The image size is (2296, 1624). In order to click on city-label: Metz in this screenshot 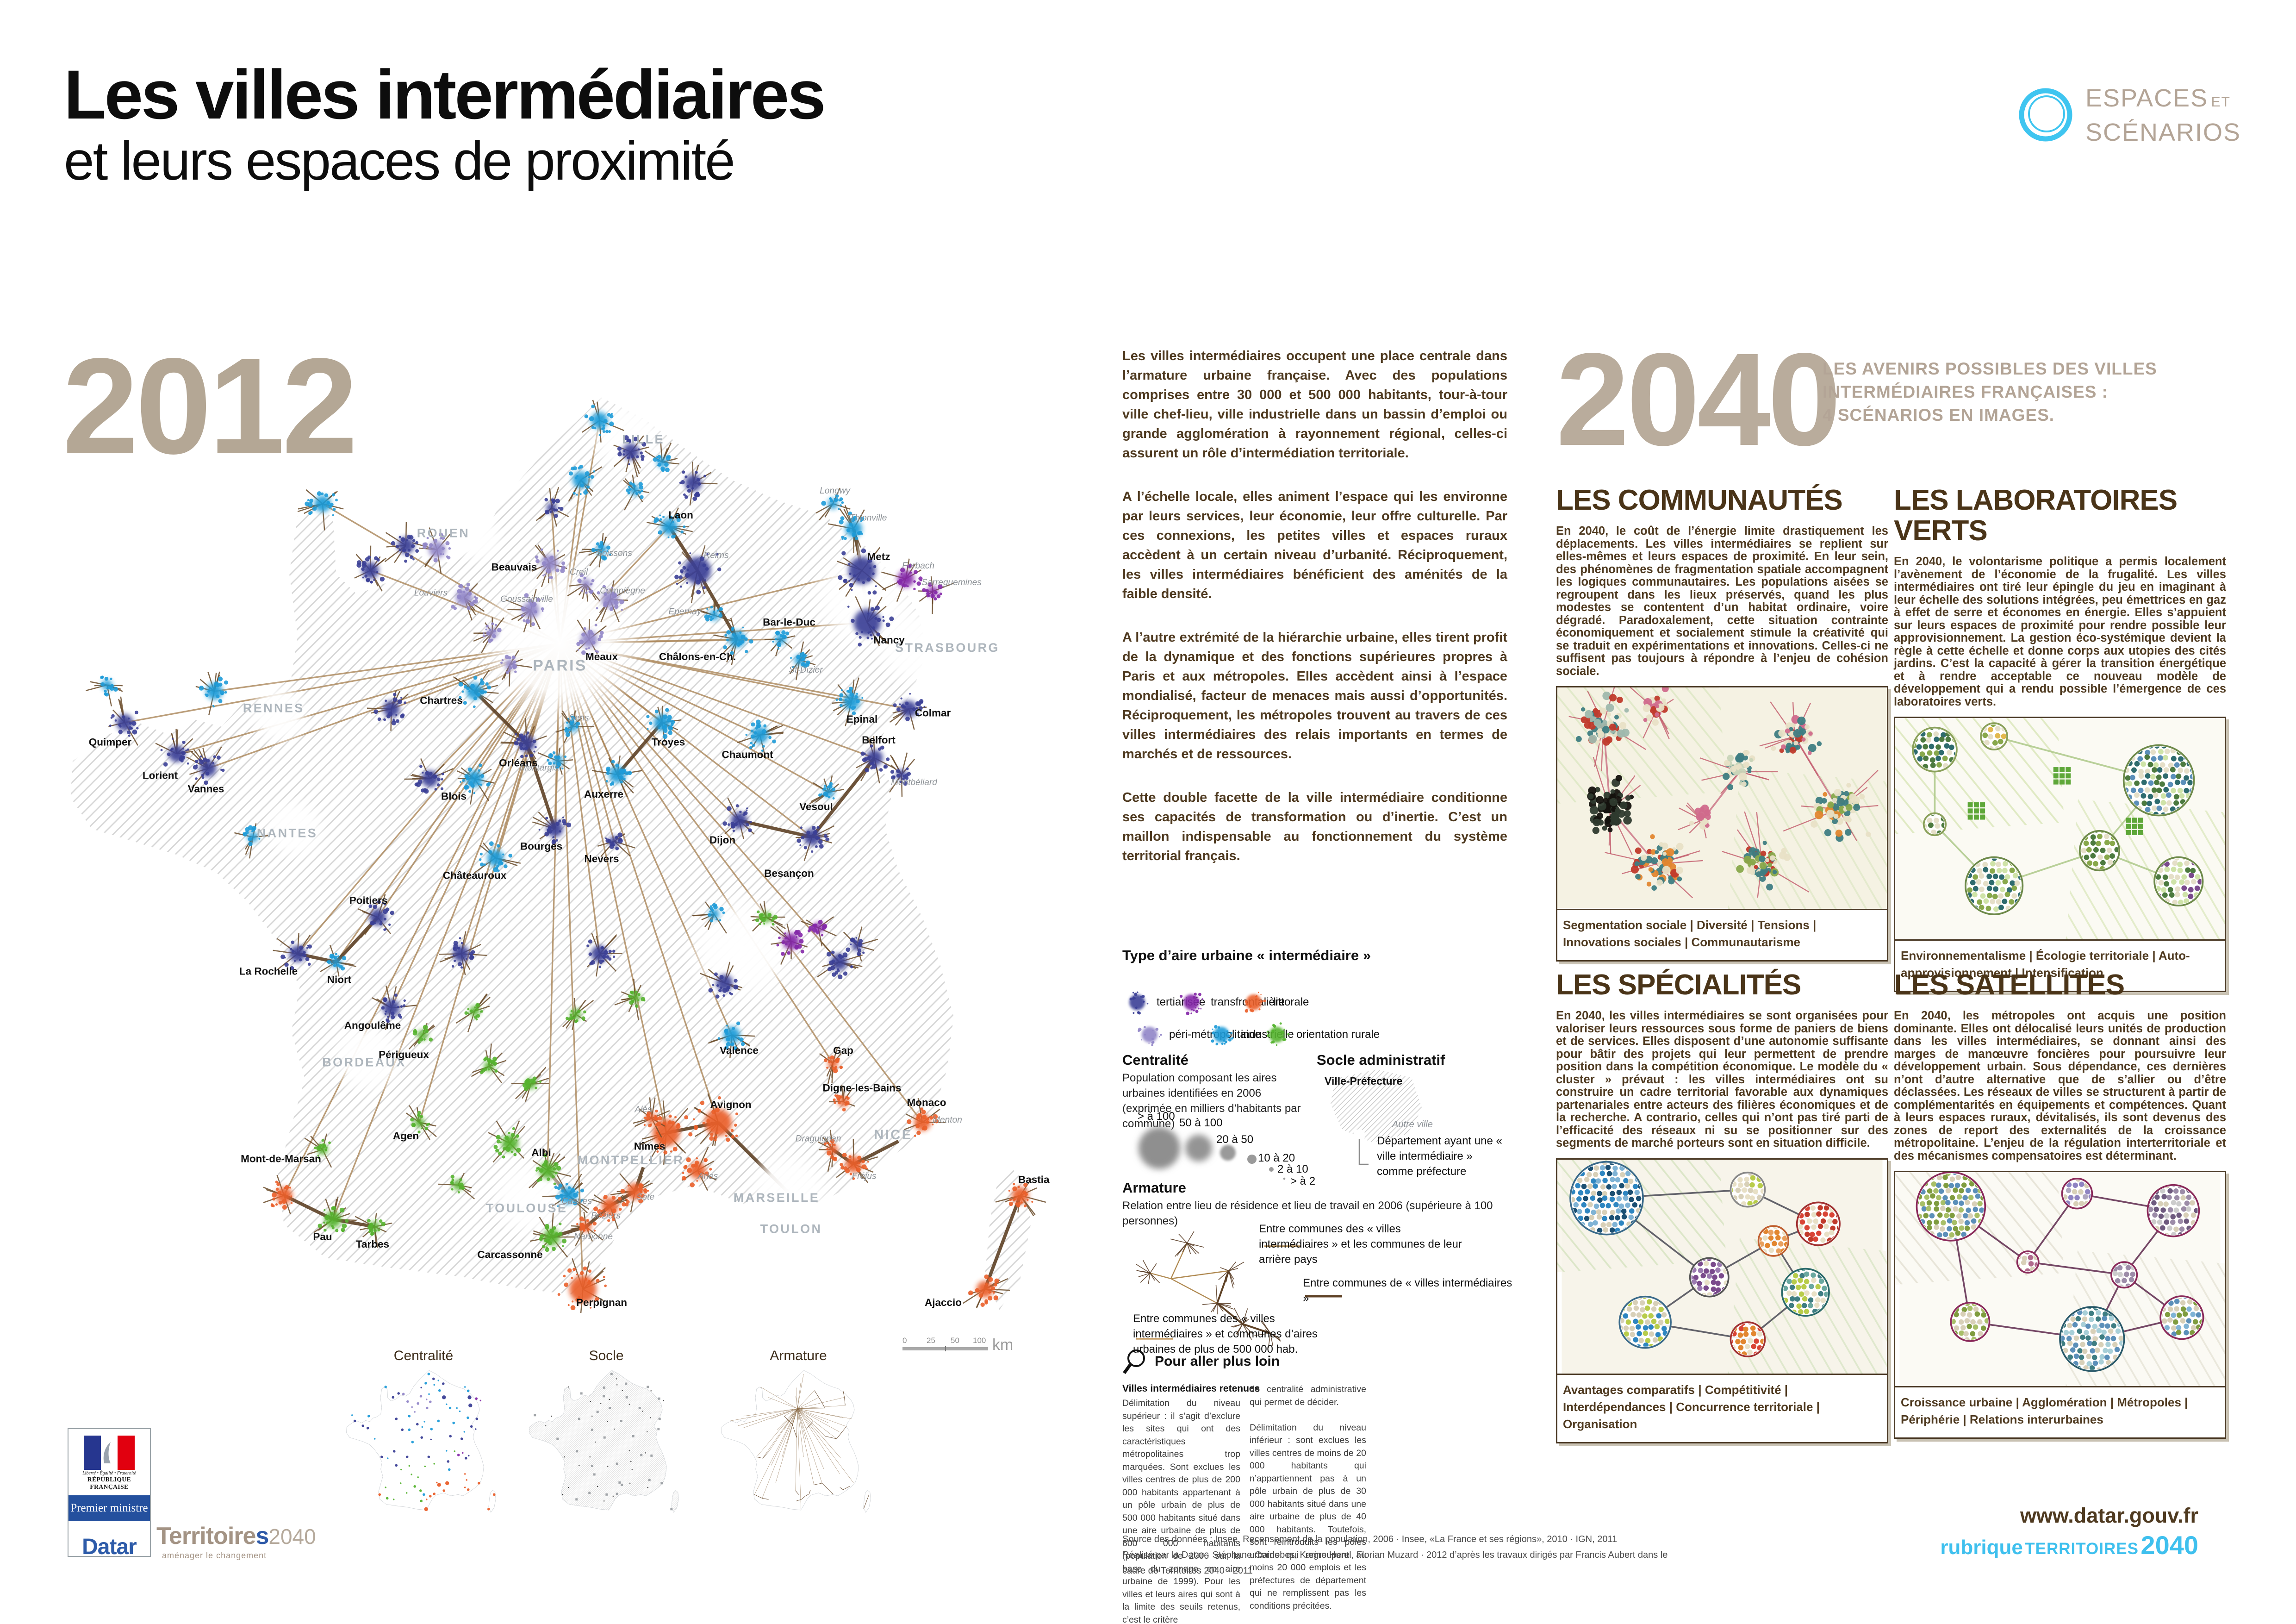, I will do `click(878, 556)`.